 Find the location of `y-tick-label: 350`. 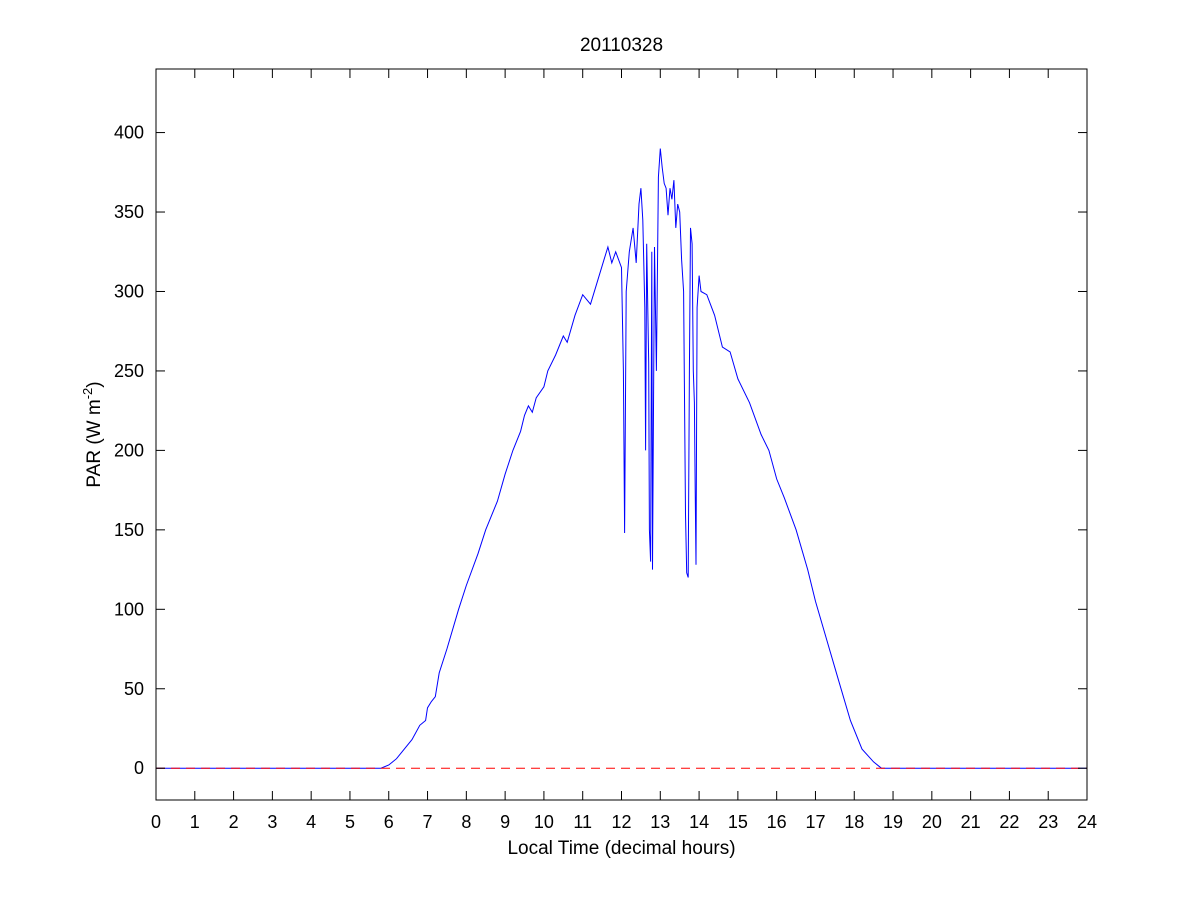

y-tick-label: 350 is located at coordinates (129, 212).